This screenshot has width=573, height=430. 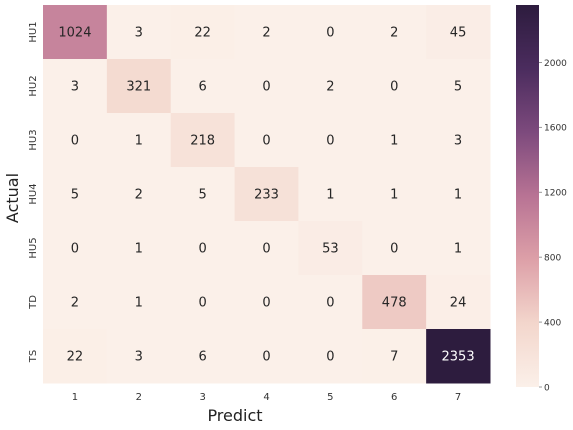 I want to click on colorbar-tick-label: 2000, so click(x=555, y=64).